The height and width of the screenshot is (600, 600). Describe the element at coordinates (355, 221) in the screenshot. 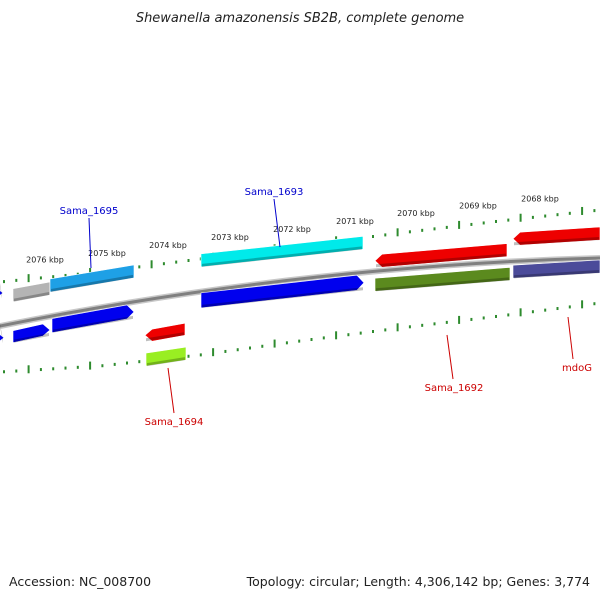

I see `tick-label: 2071 kbp` at that location.